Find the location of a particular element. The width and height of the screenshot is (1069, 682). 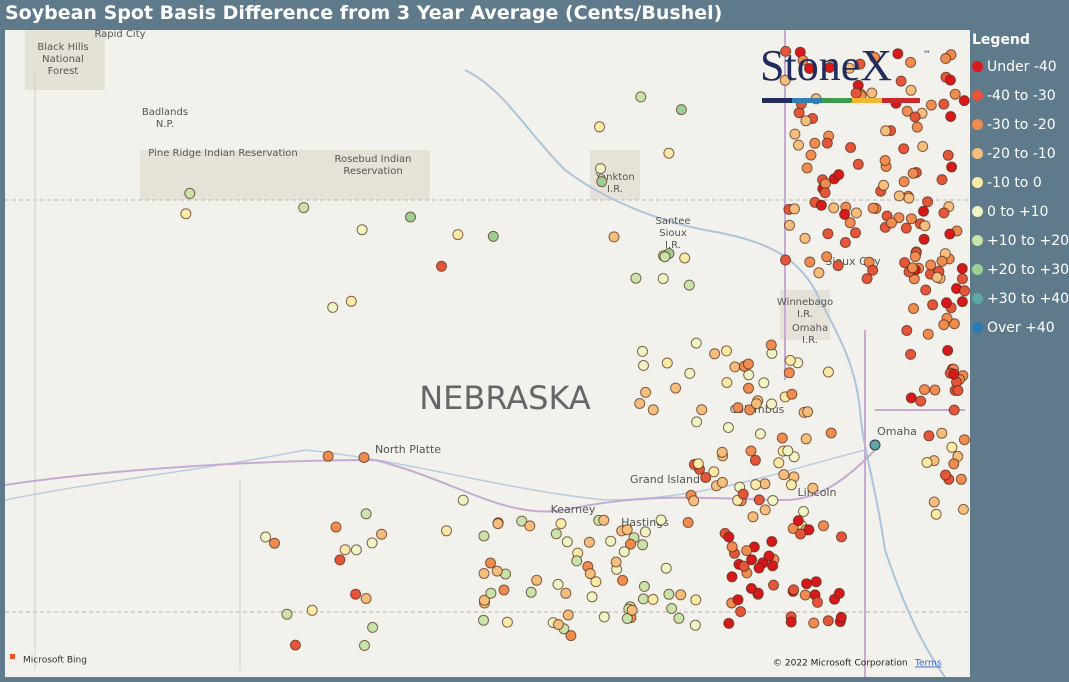

legend-item: -40 to -30 is located at coordinates (1019, 95).